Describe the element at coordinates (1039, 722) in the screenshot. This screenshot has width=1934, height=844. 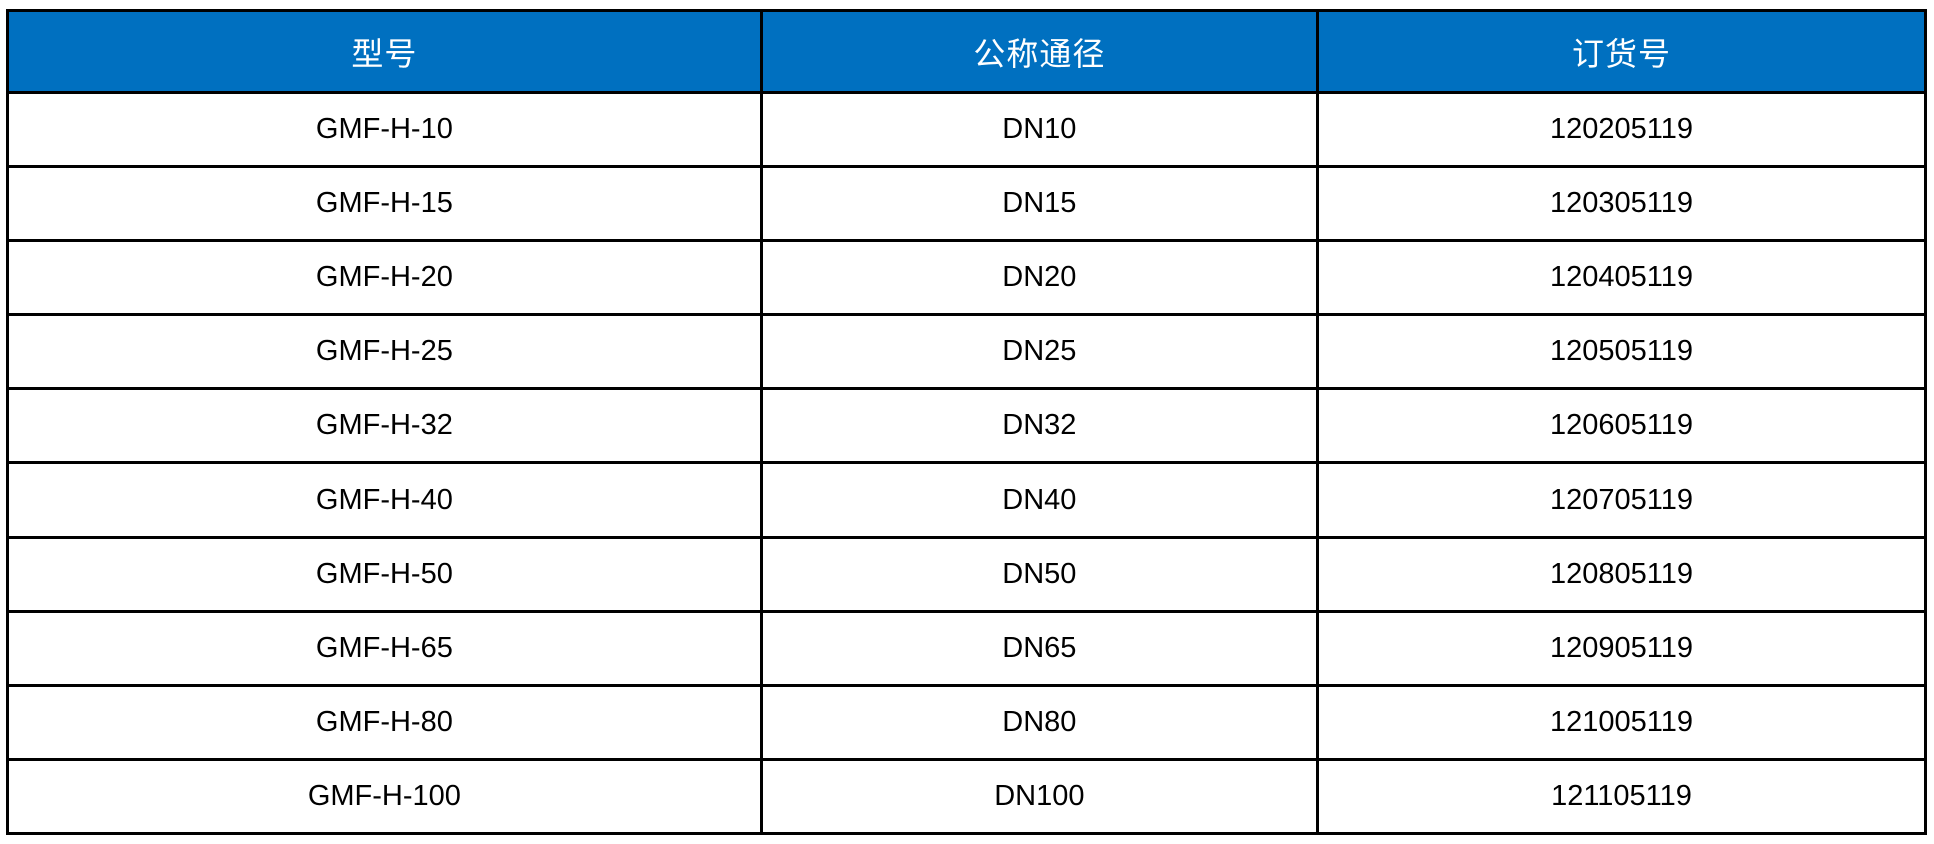
I see `cell-nominal-diameter: DN80` at that location.